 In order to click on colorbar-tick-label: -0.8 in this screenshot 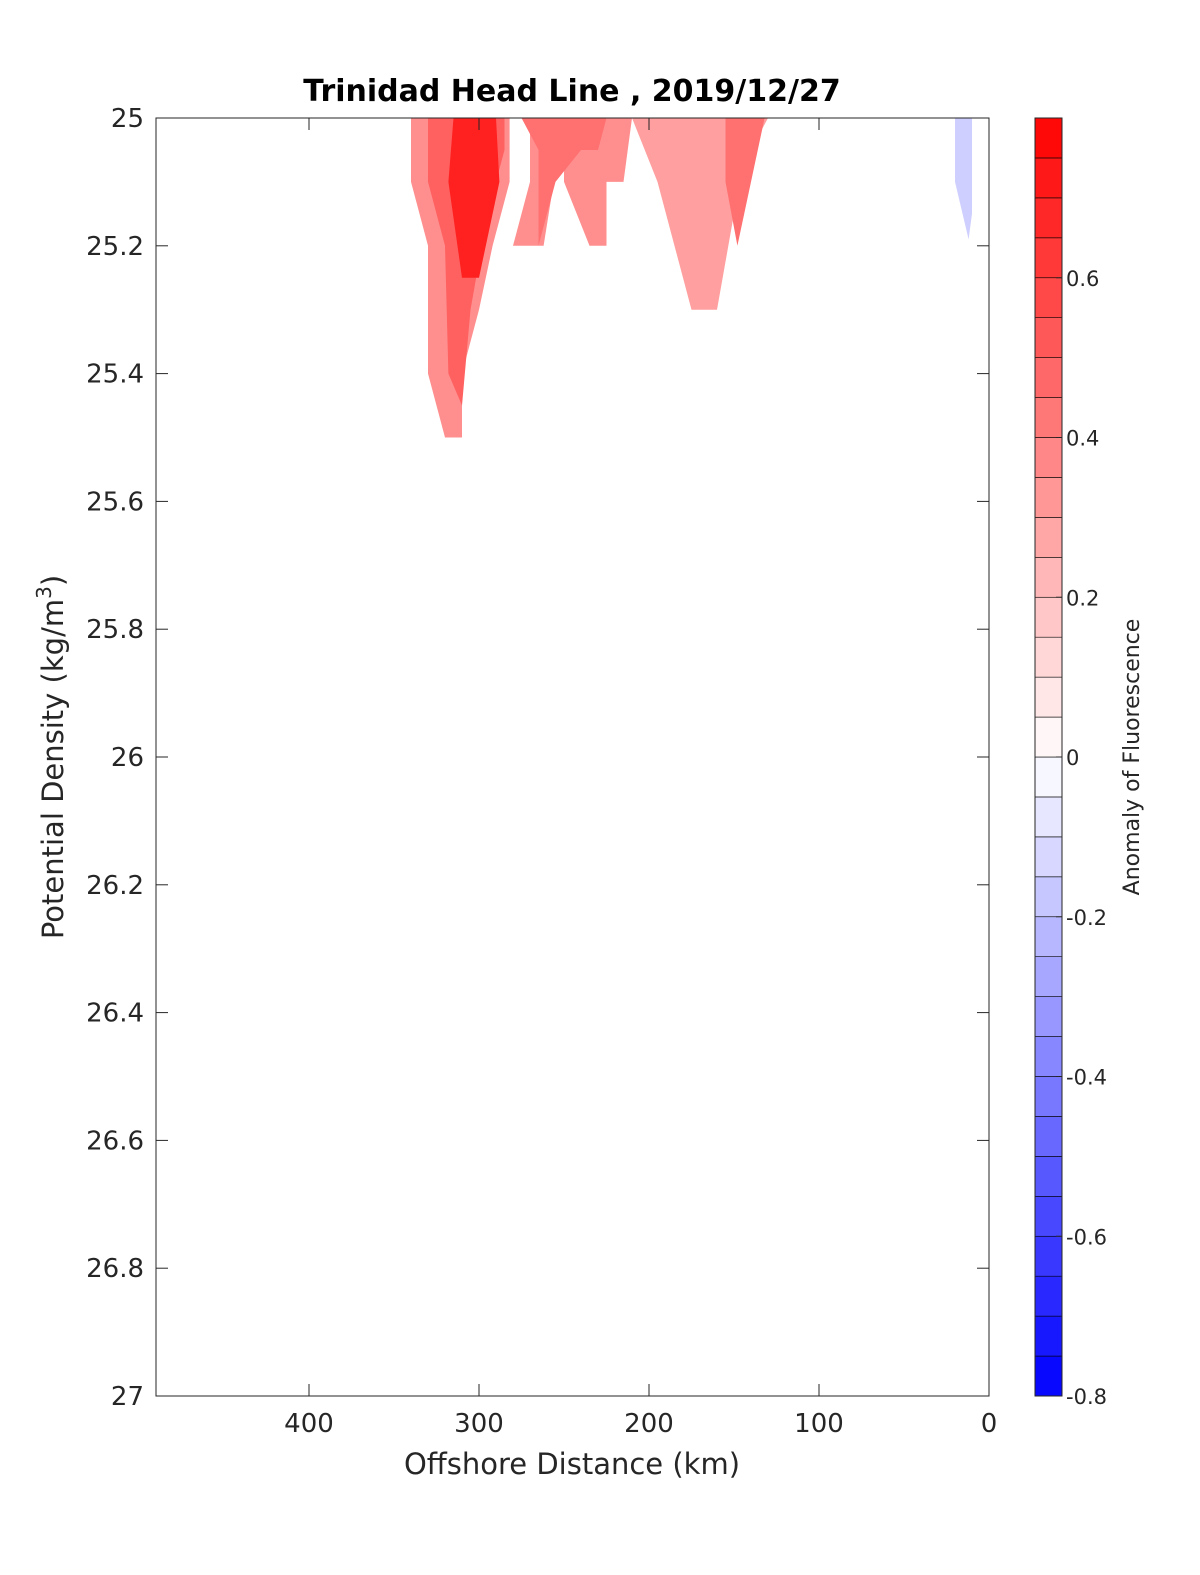, I will do `click(1086, 1397)`.